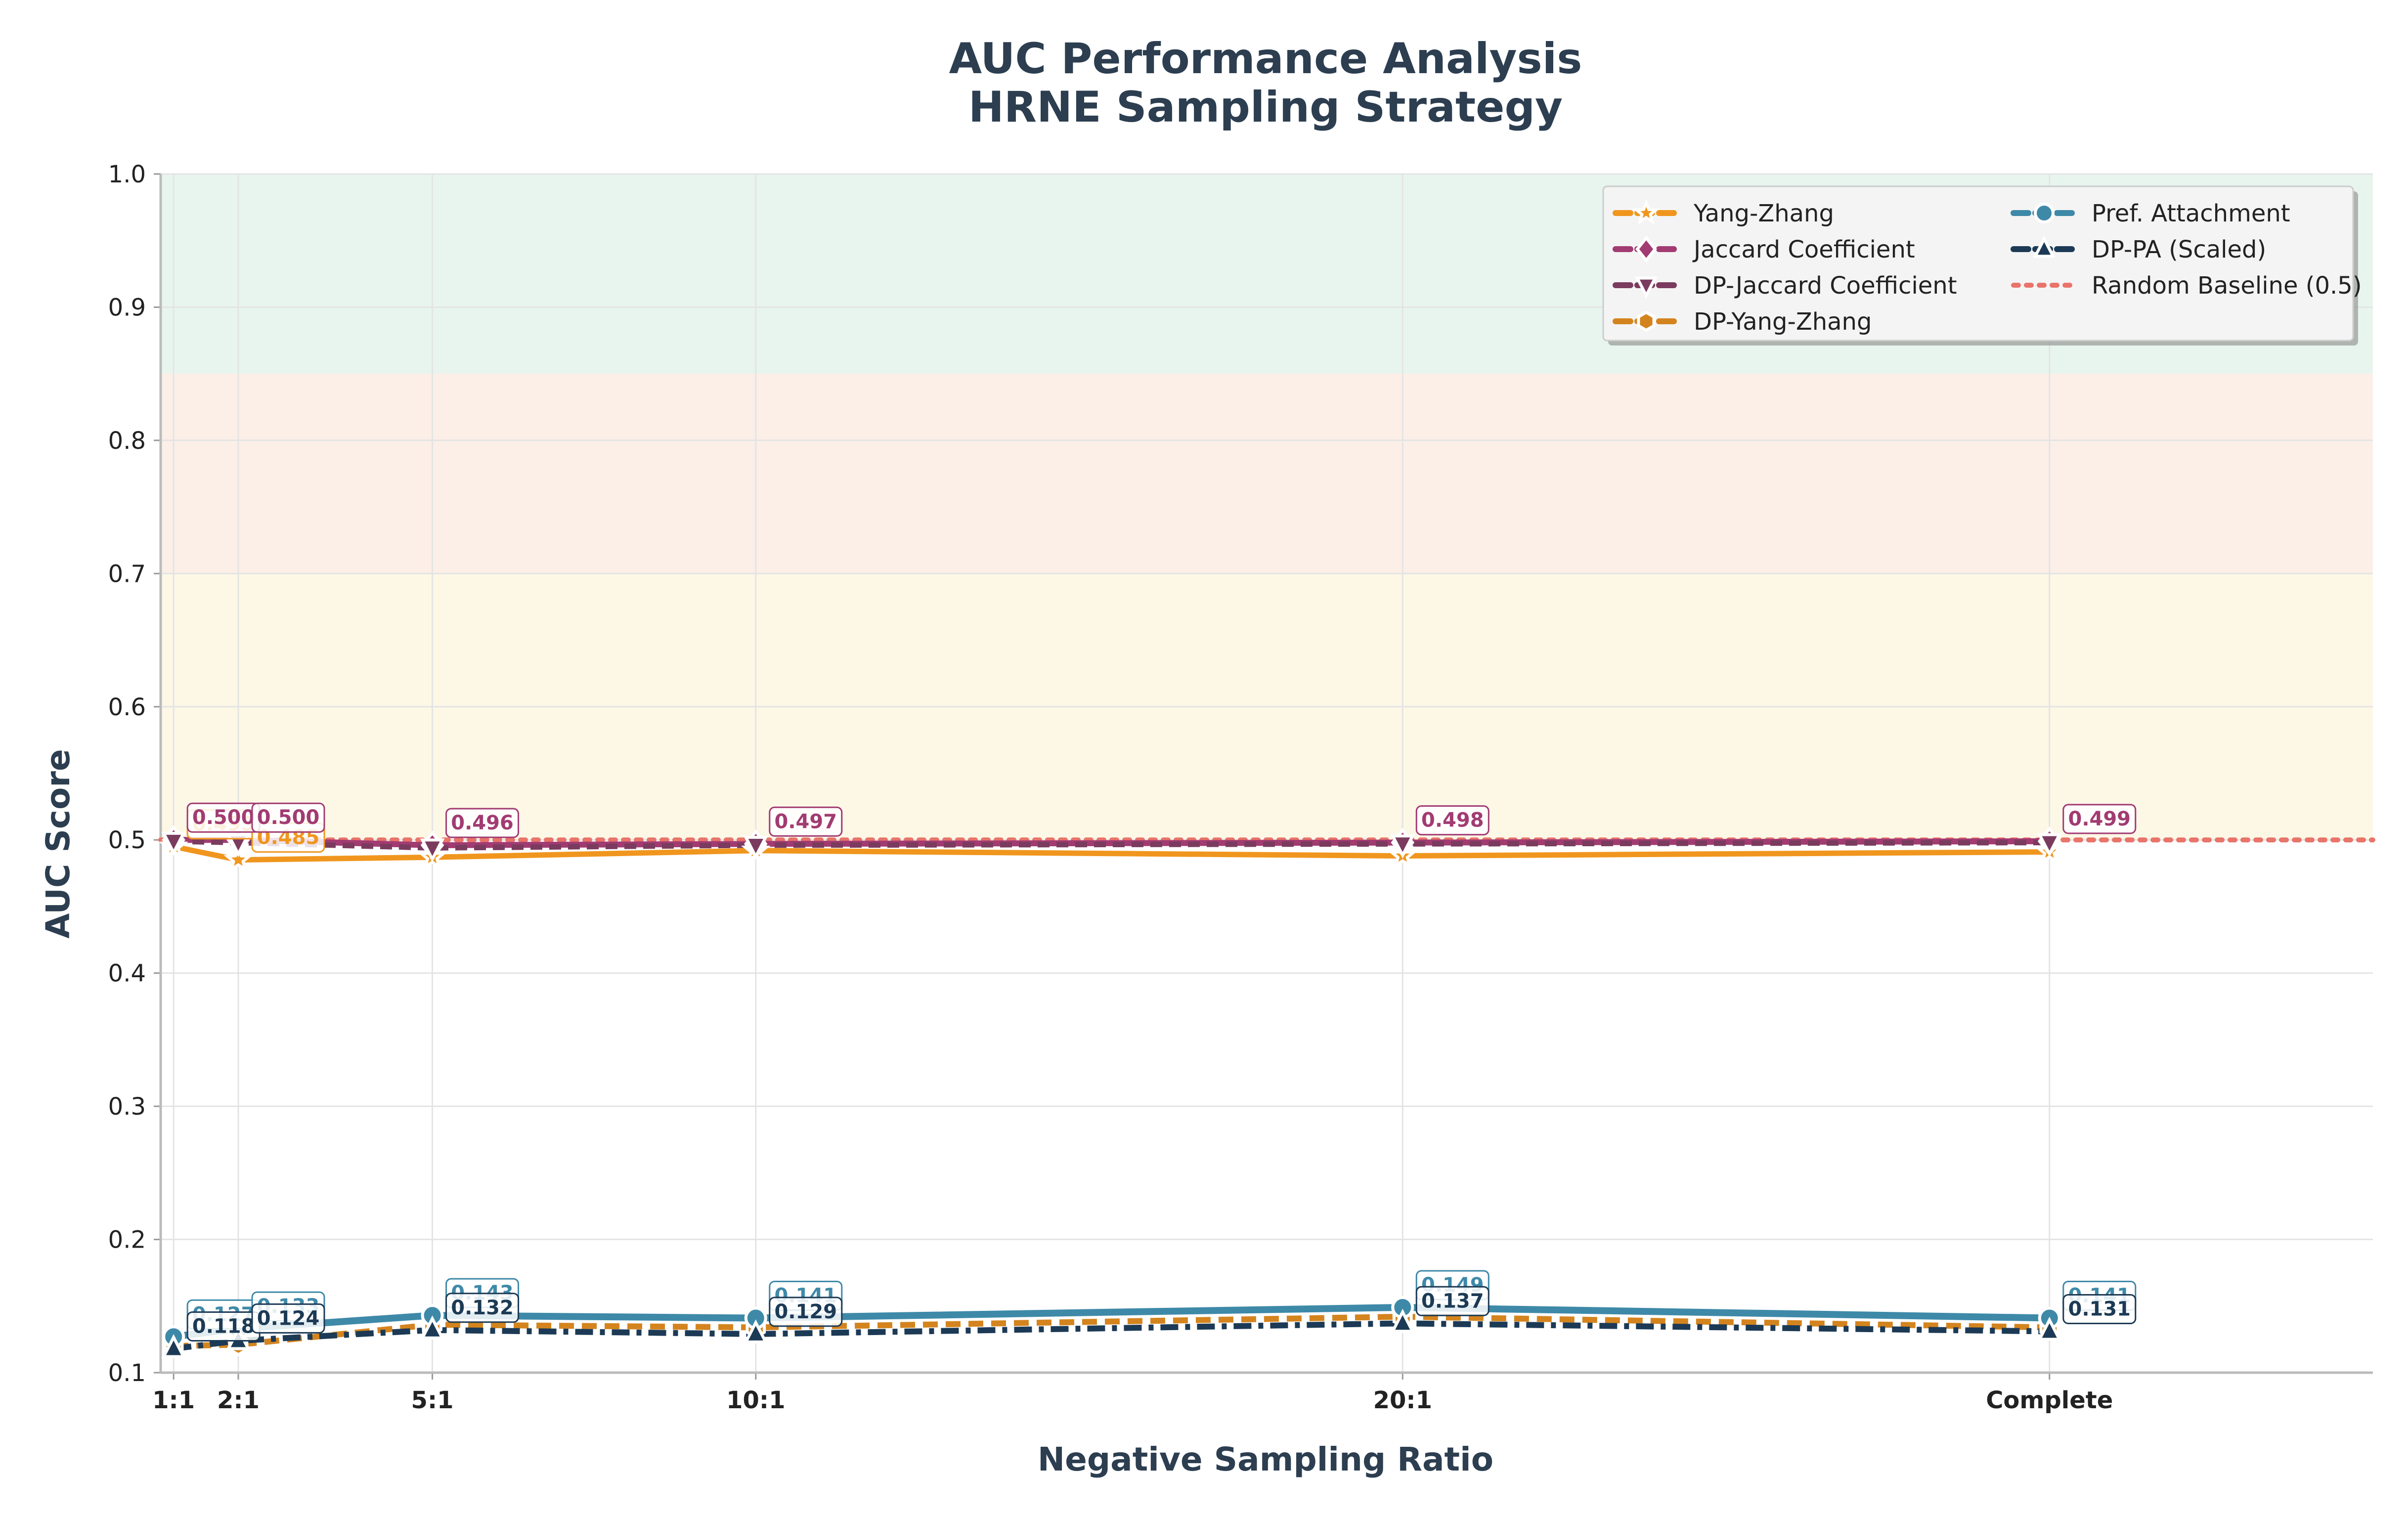  Describe the element at coordinates (127, 441) in the screenshot. I see `y-tick-label: 0.8` at that location.